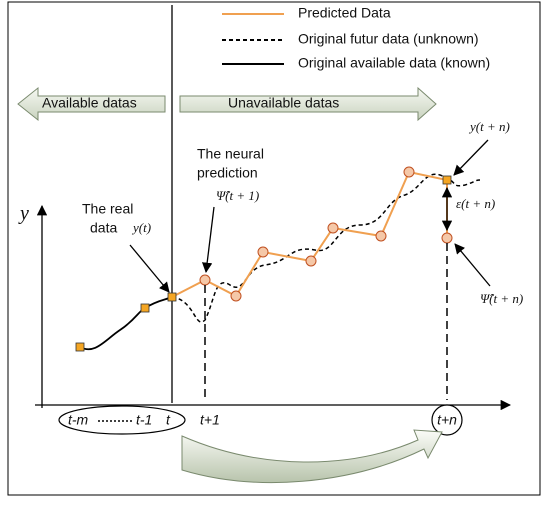 The width and height of the screenshot is (548, 506). What do you see at coordinates (107, 209) in the screenshot?
I see `annotation: The real` at bounding box center [107, 209].